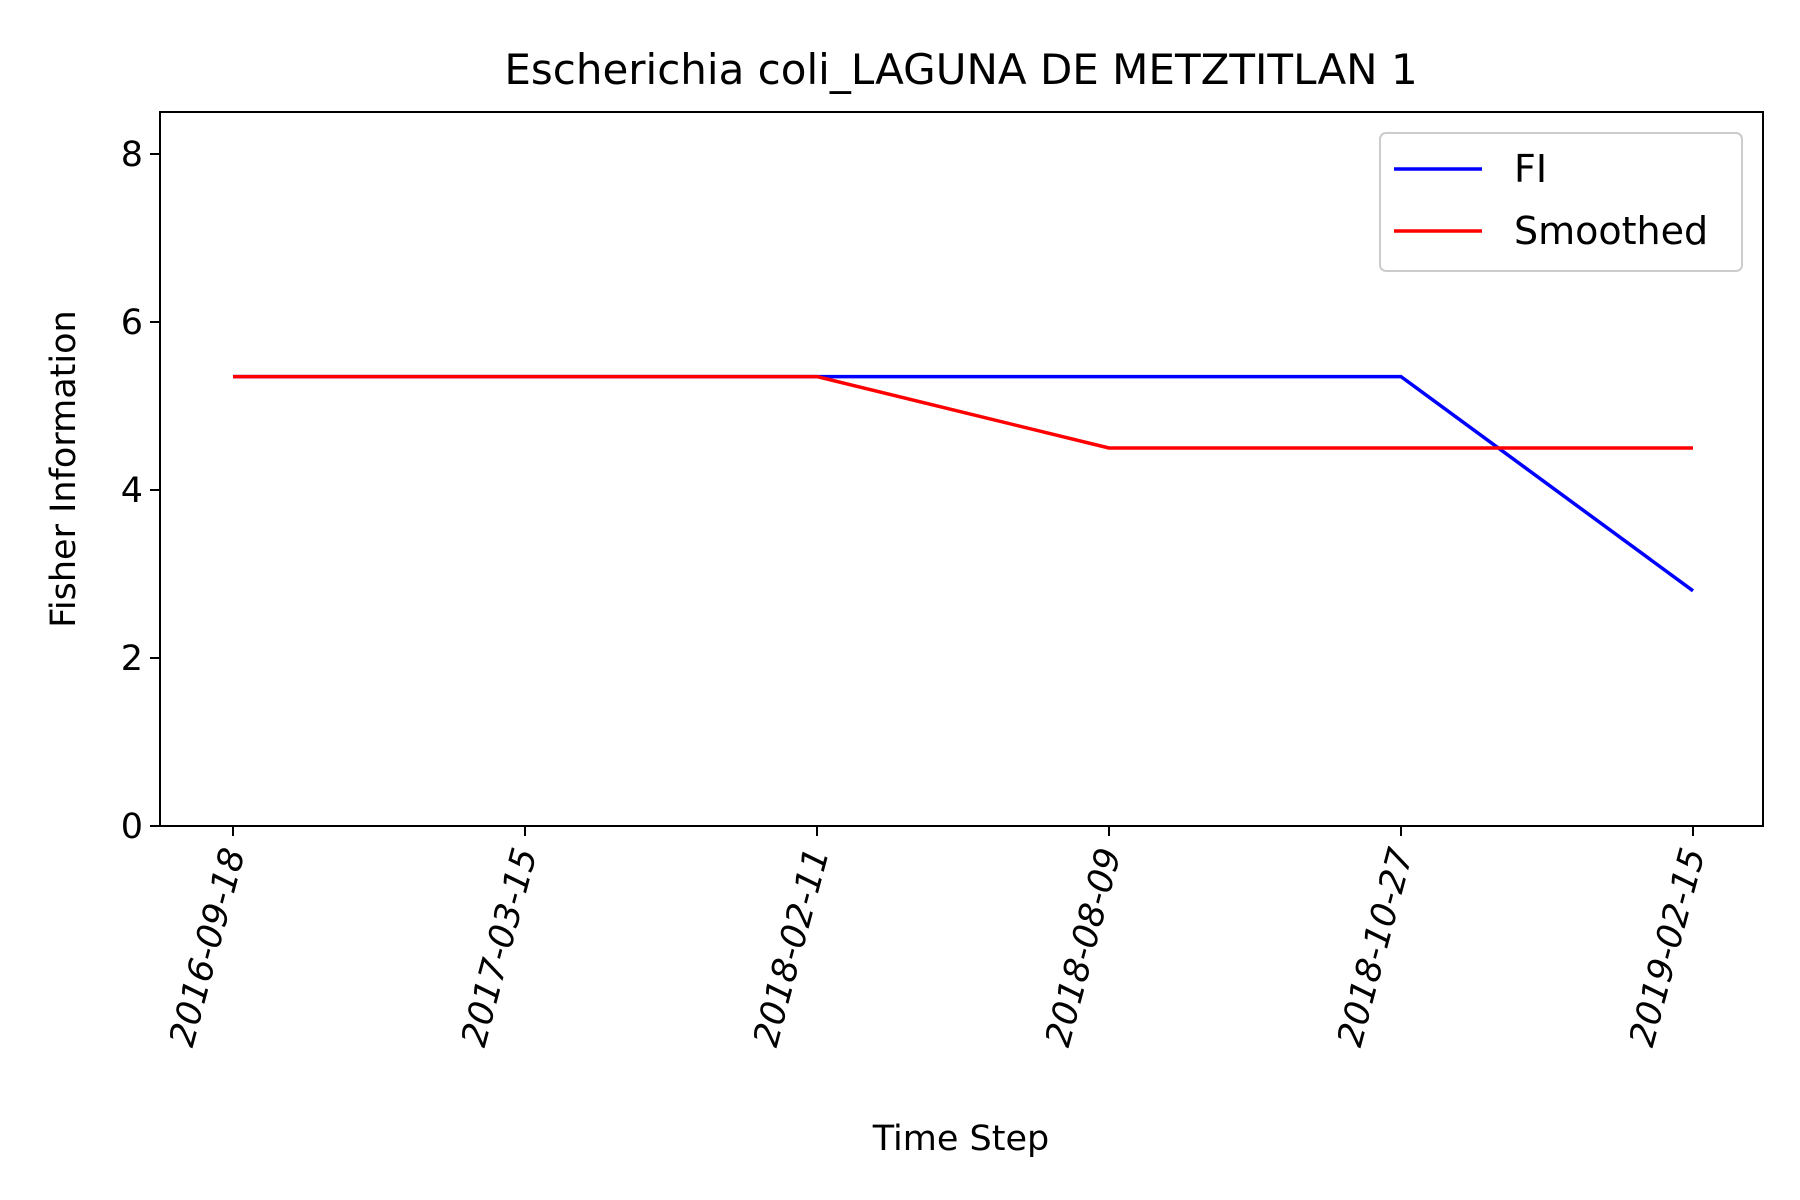 This screenshot has width=1800, height=1200. What do you see at coordinates (132, 659) in the screenshot?
I see `y-tick-label: 2` at bounding box center [132, 659].